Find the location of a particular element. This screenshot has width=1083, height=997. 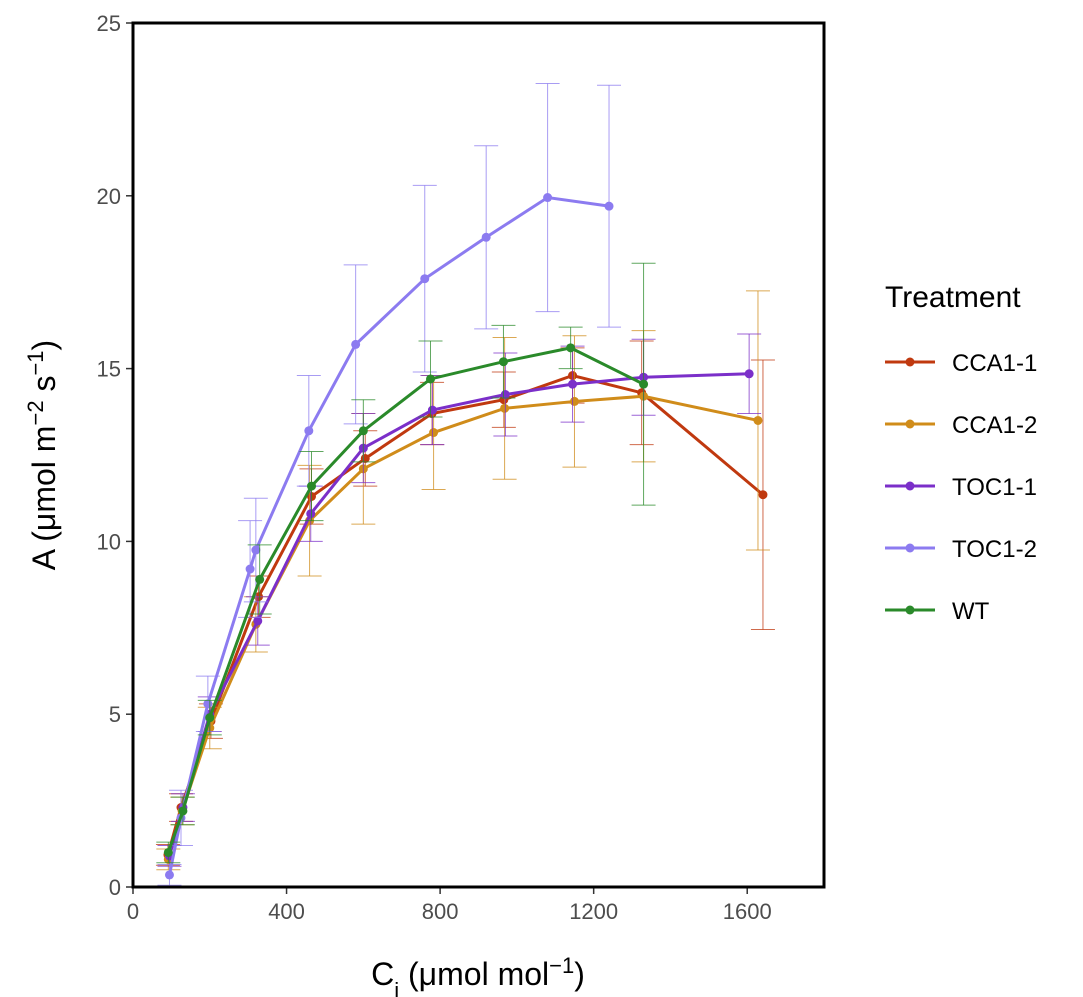

y-axis-title-part: s is located at coordinates (44, 388).